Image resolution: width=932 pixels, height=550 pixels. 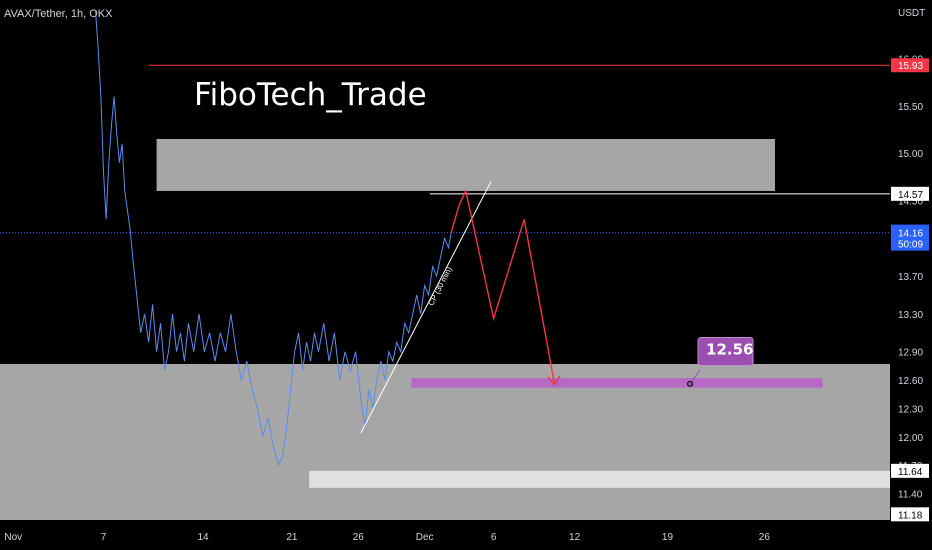 I want to click on arrowhead-icon, so click(x=554, y=381).